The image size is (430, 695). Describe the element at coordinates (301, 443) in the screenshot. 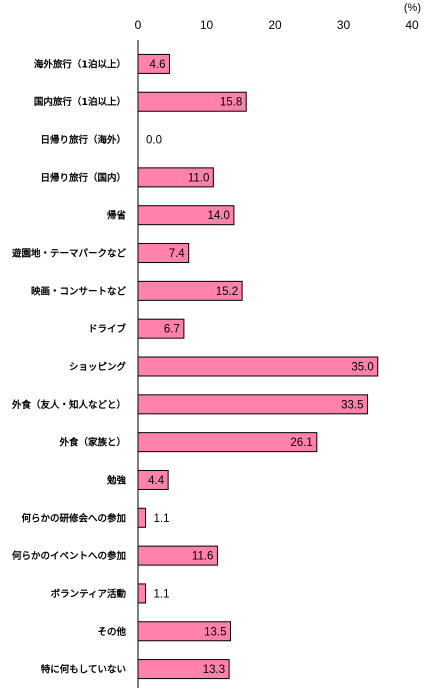

I see `data-label: 26.1` at that location.